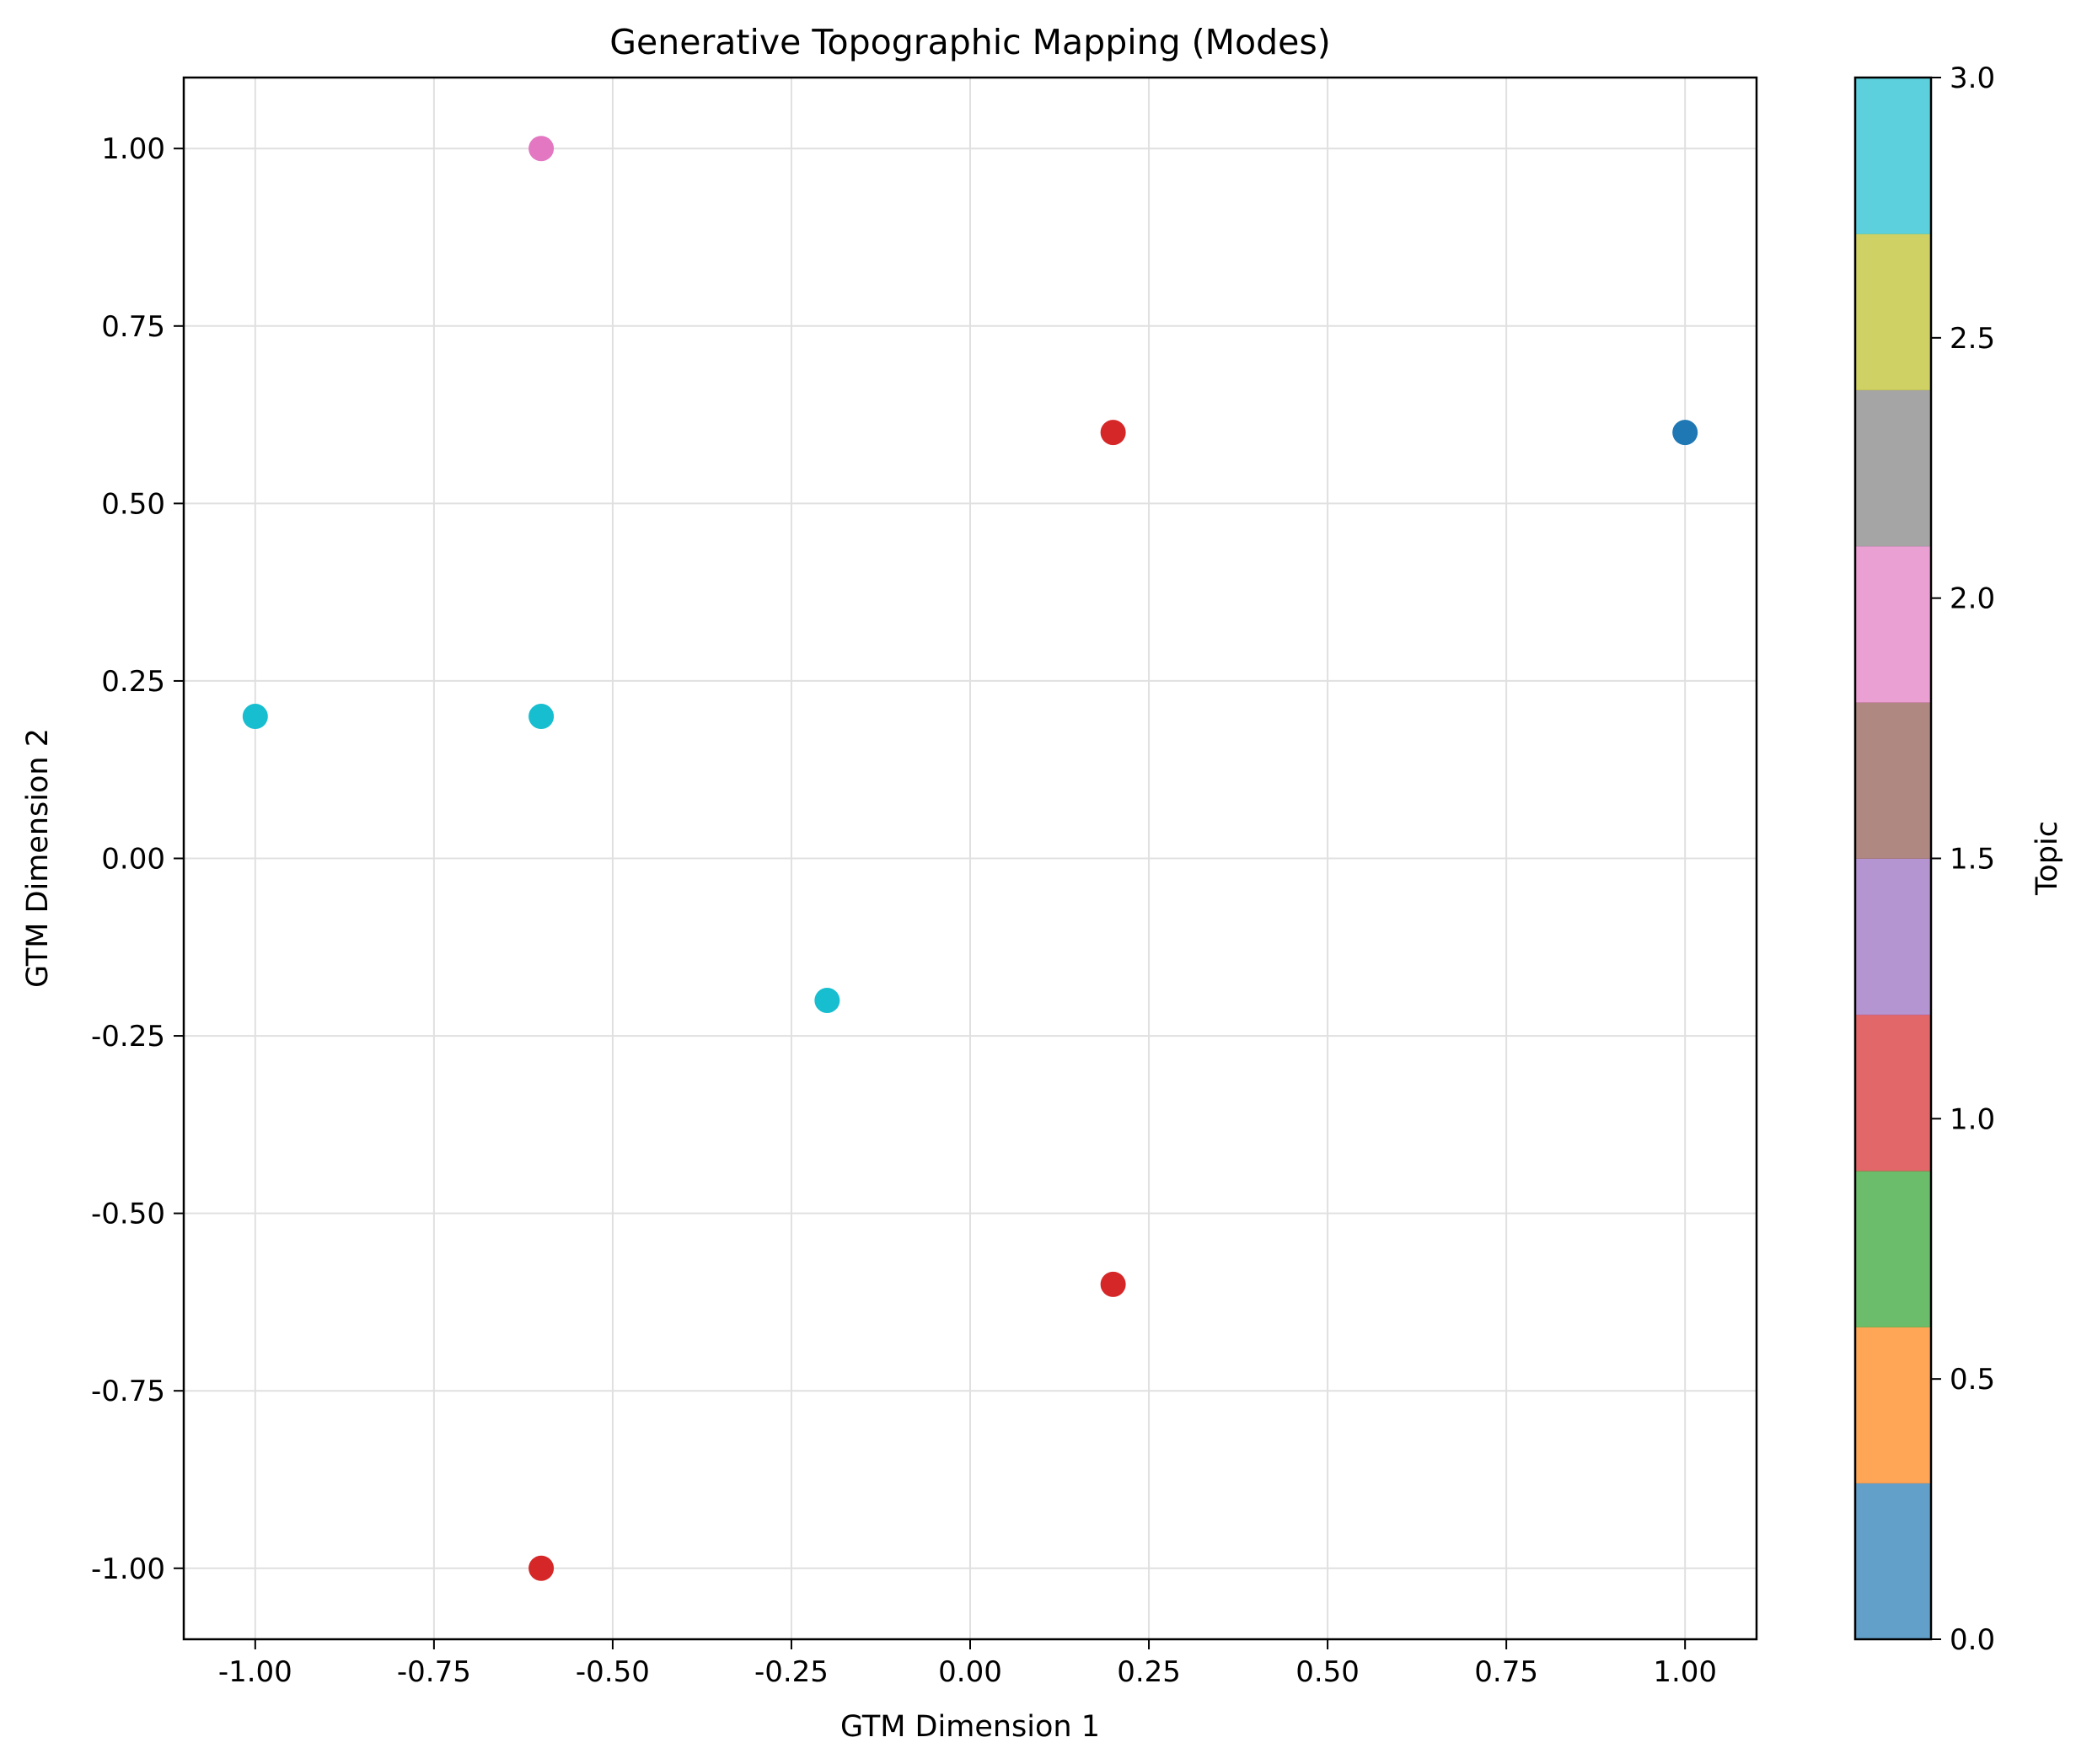 This screenshot has height=1764, width=2076. Describe the element at coordinates (1685, 1672) in the screenshot. I see `x-tick-label: 1.00` at that location.